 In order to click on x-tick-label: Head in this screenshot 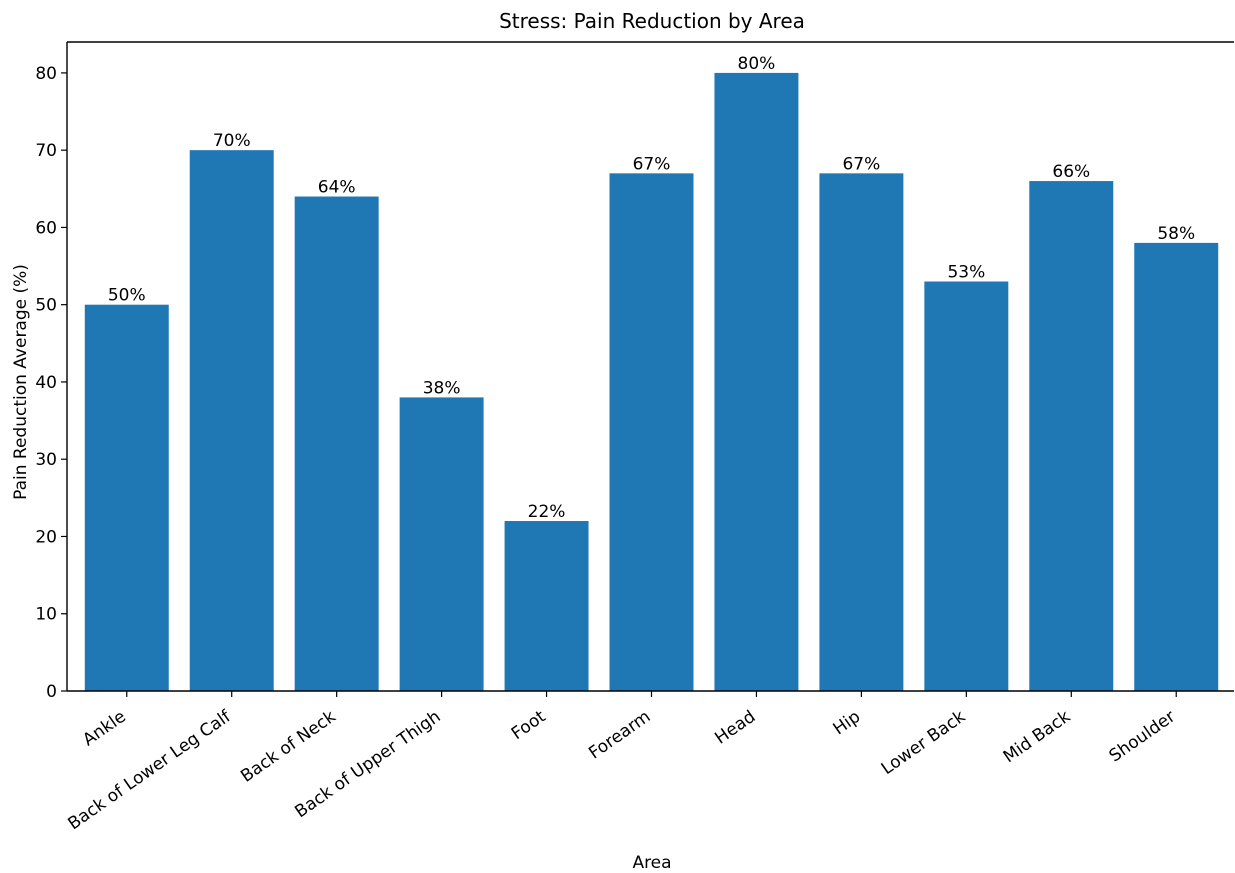, I will do `click(735, 728)`.